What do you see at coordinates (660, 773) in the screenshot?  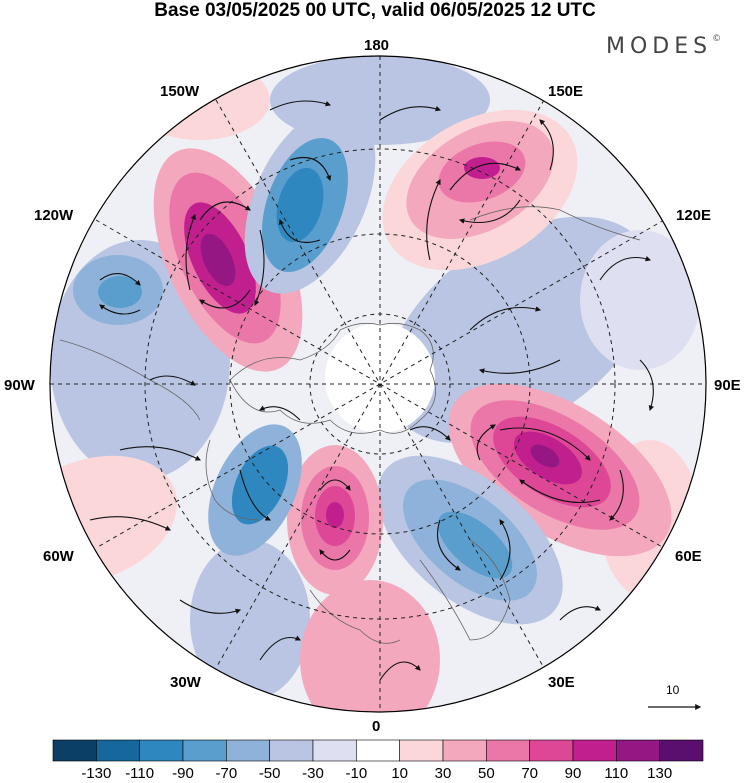 I see `colorbar-tick-label: 130` at bounding box center [660, 773].